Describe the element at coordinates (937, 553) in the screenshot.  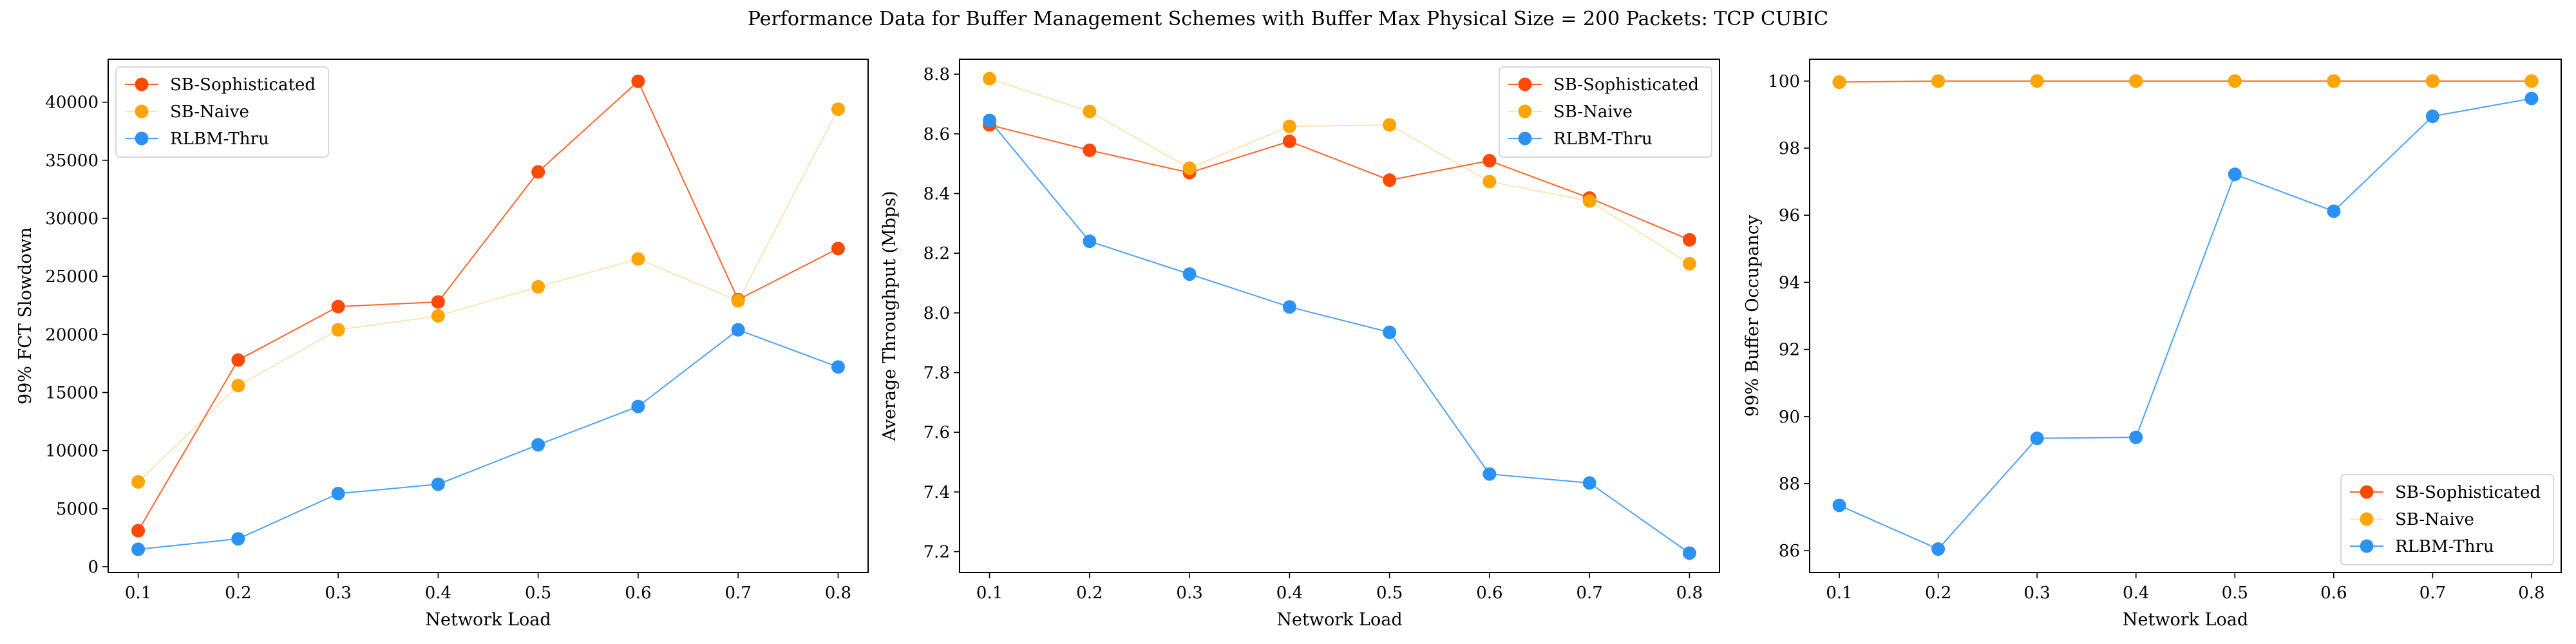
I see `y-tick-label: 7.2` at that location.